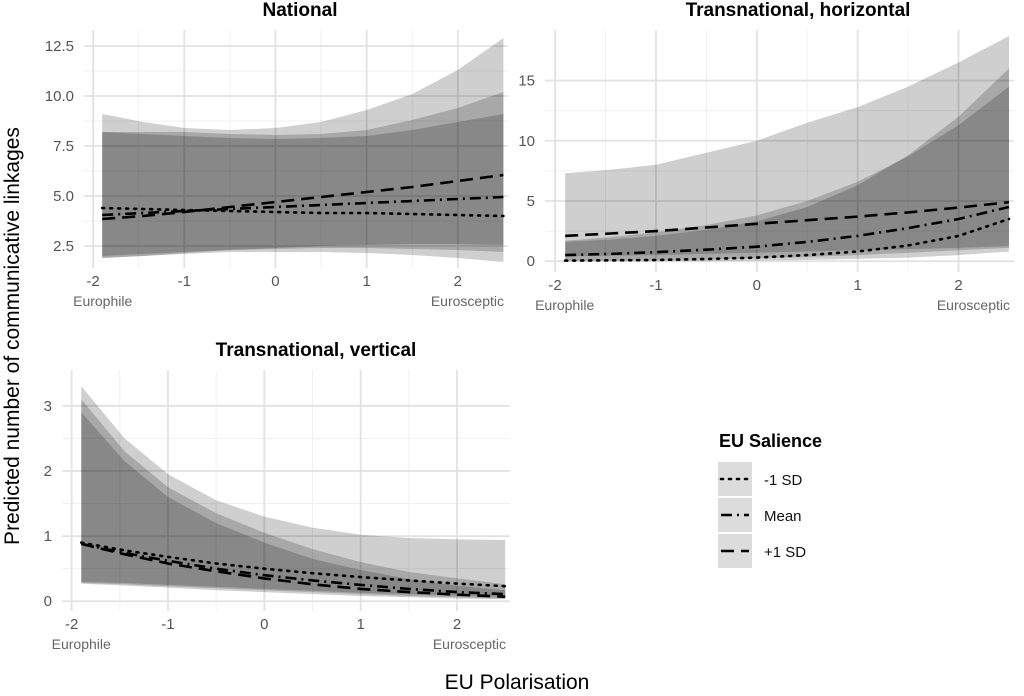 The width and height of the screenshot is (1024, 696). Describe the element at coordinates (526, 141) in the screenshot. I see `y-tick-label: 10` at that location.